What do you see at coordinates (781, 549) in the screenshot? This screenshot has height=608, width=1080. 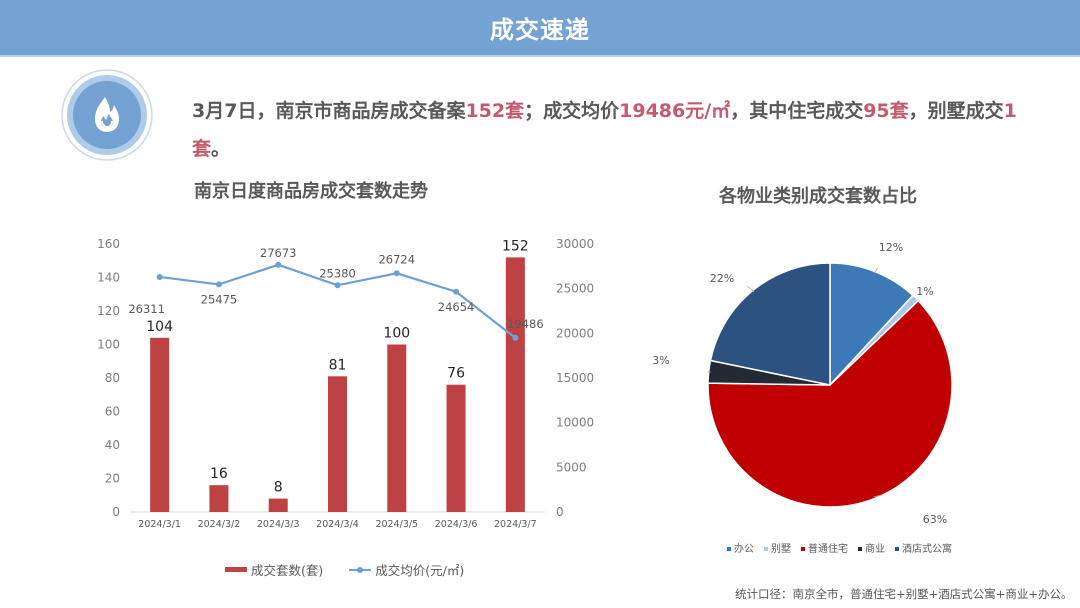 I see `pie-legend-label: 别墅` at bounding box center [781, 549].